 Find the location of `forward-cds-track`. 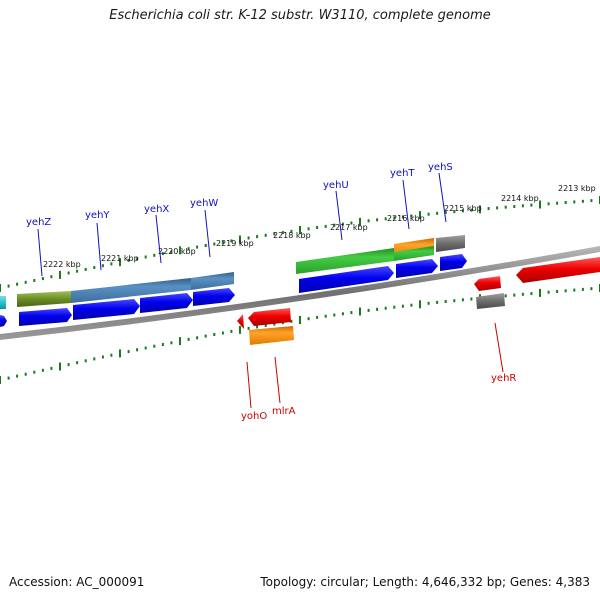

forward-cds-track is located at coordinates (233, 290).